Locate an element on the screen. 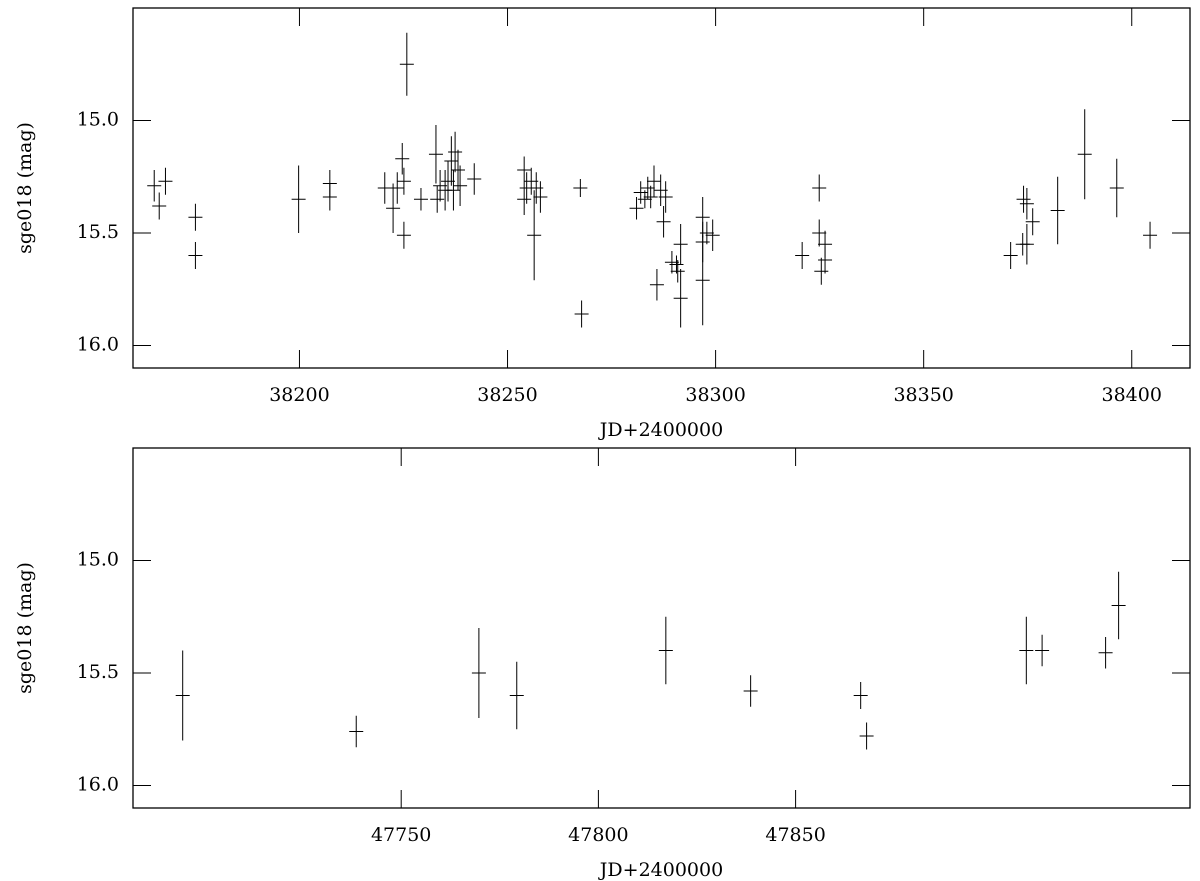 This screenshot has height=881, width=1200. x-tick-label: 38200 is located at coordinates (299, 395).